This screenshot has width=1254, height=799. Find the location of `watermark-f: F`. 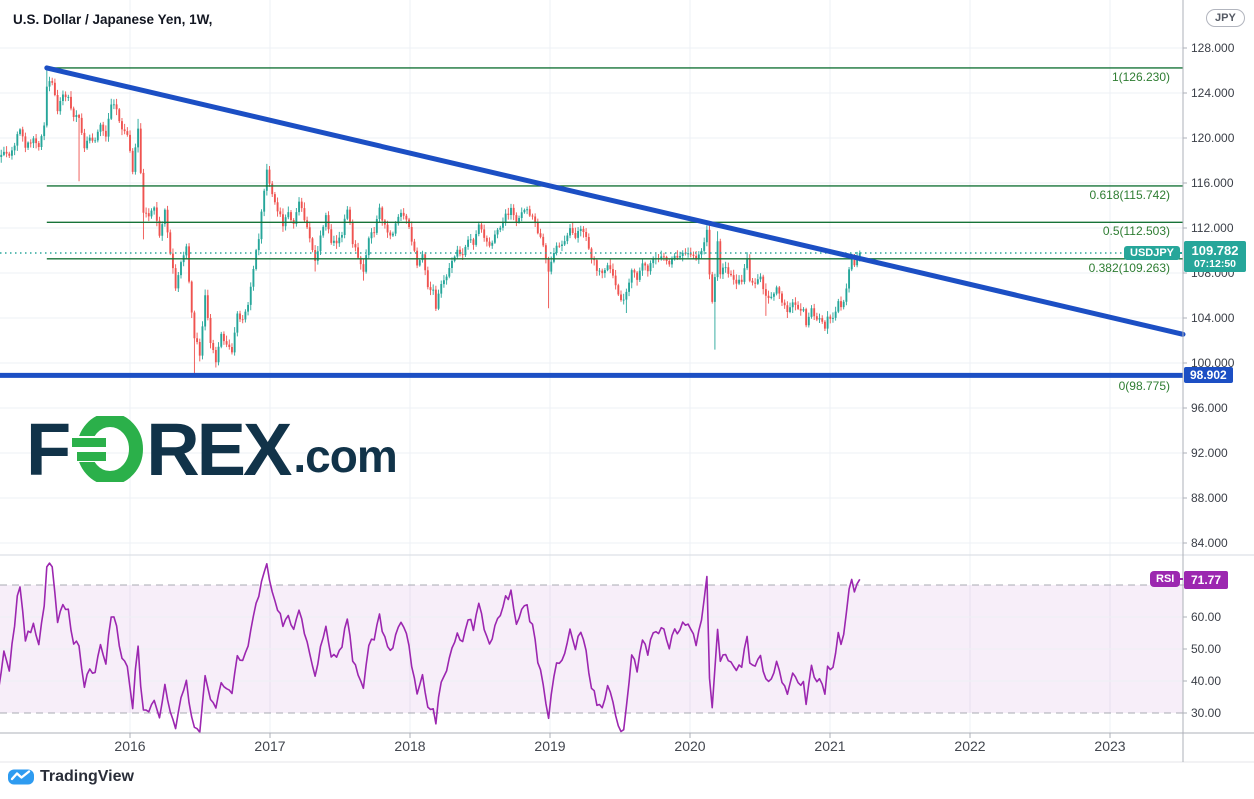

watermark-f: F is located at coordinates (48, 449).